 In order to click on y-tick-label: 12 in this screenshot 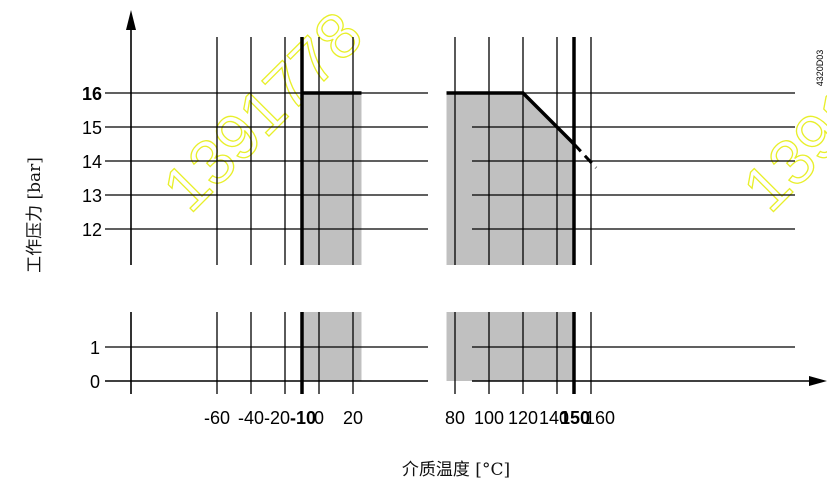, I will do `click(92, 230)`.